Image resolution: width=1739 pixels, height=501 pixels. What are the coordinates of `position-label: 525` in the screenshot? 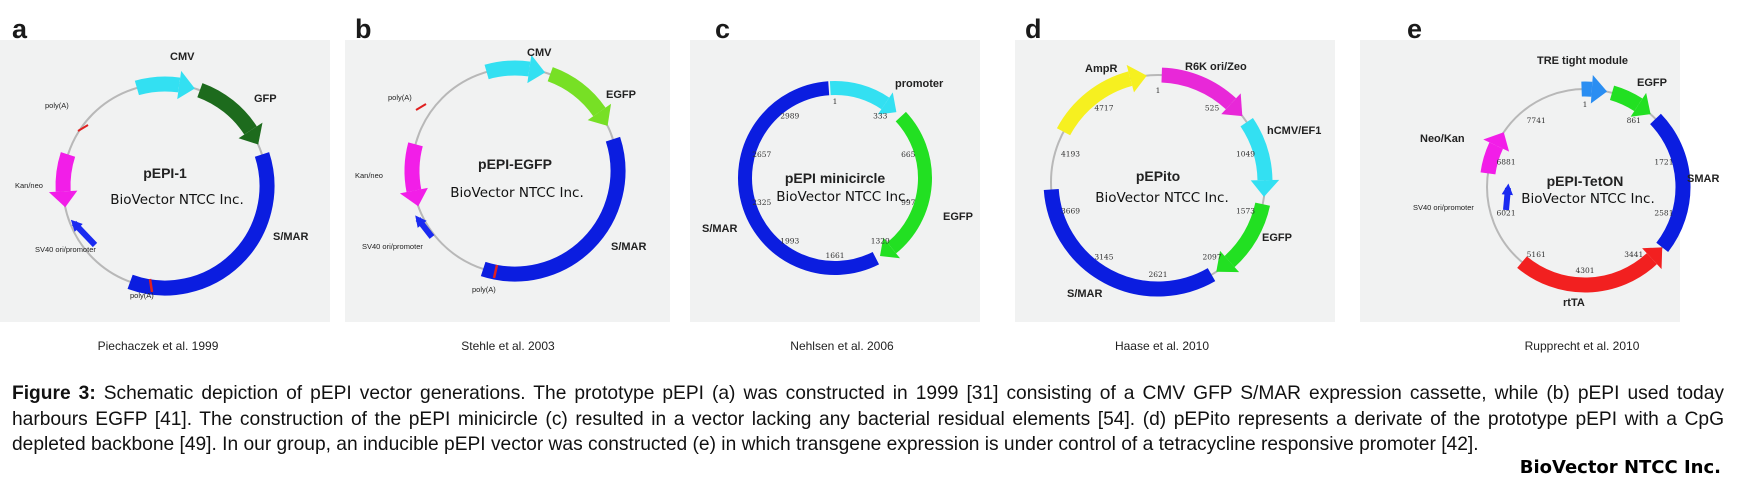 It's located at (1212, 108).